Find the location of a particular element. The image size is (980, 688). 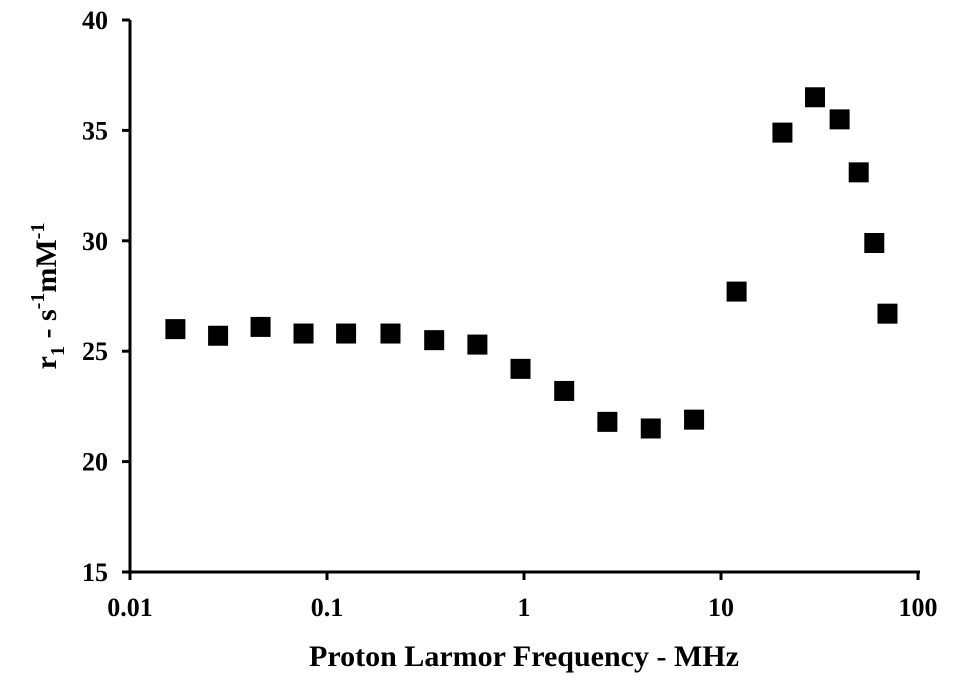

y-axis-title-main: r is located at coordinates (46, 362).